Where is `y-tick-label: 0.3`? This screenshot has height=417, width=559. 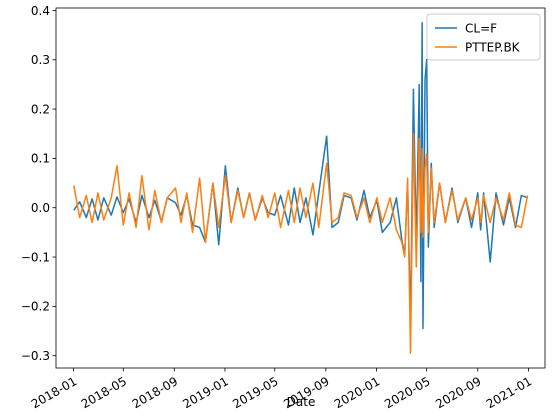 y-tick-label: 0.3 is located at coordinates (40, 60).